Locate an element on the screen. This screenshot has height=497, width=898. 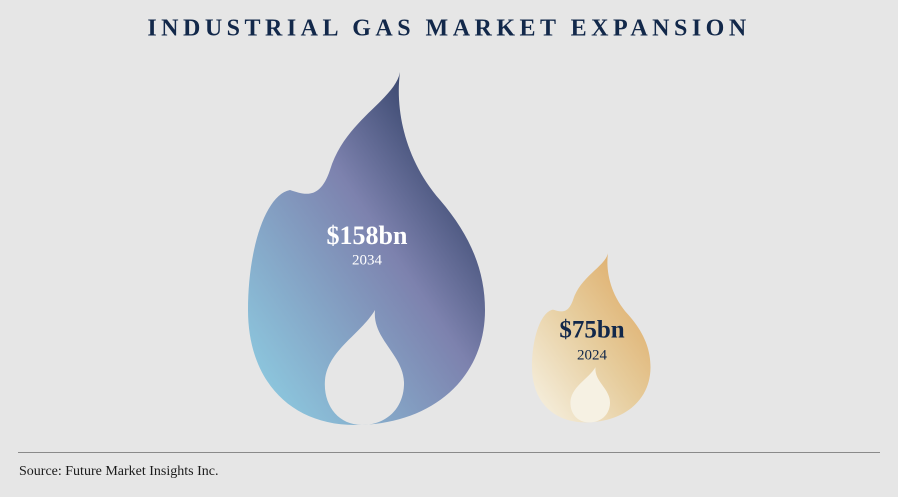
value-label: $158bn is located at coordinates (367, 235).